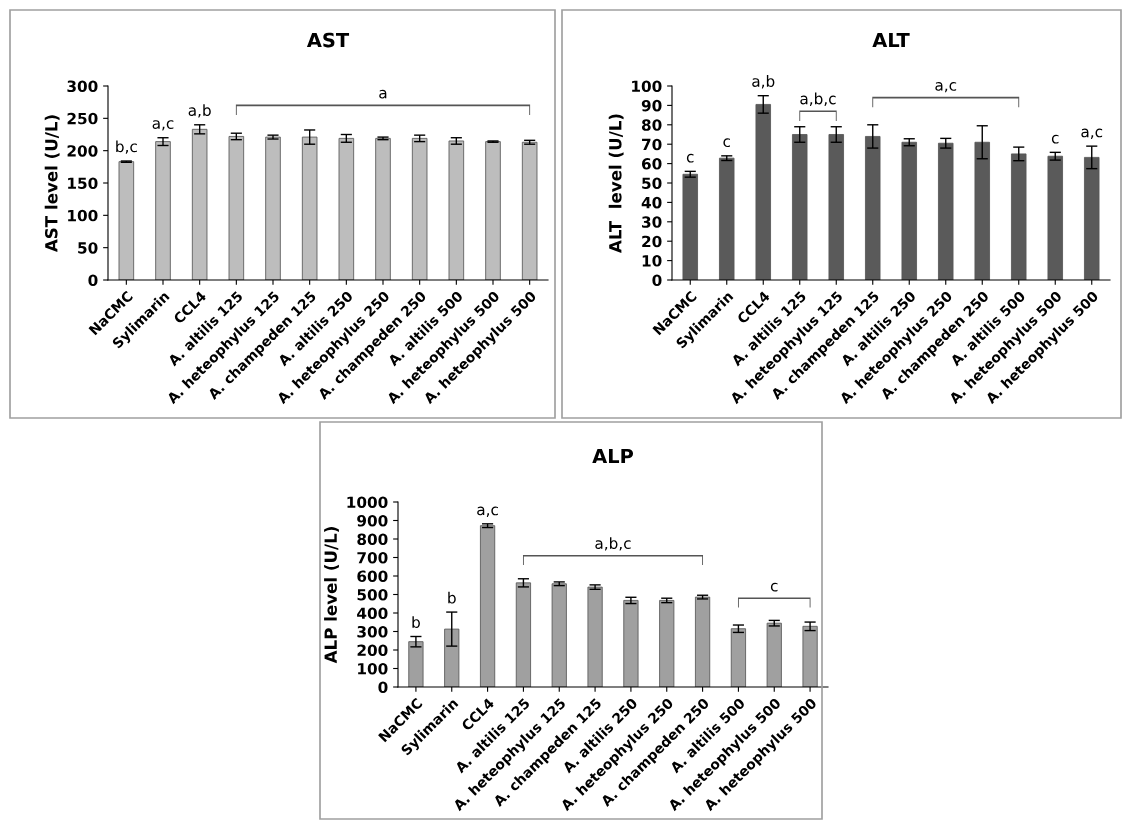 The image size is (1123, 821). Describe the element at coordinates (82, 118) in the screenshot. I see `y-tick-label: 250` at that location.